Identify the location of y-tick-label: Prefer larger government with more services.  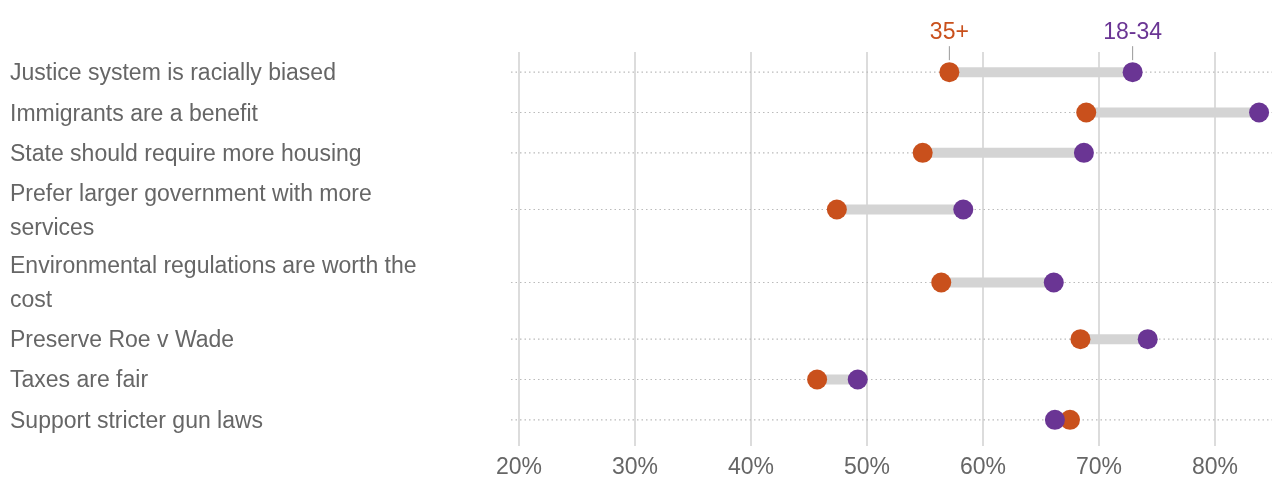
(191, 209).